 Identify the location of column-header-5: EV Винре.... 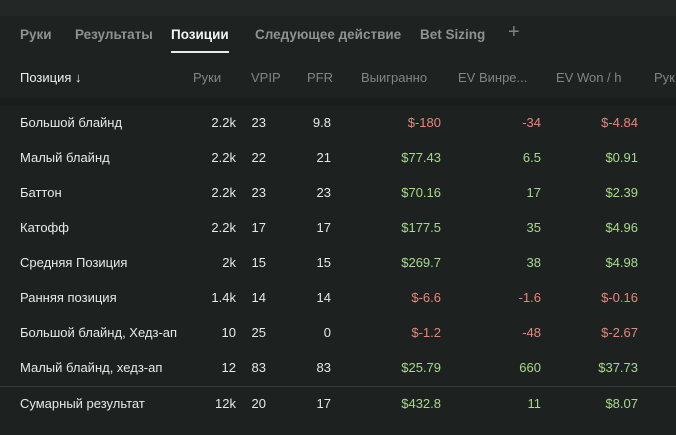
(493, 77).